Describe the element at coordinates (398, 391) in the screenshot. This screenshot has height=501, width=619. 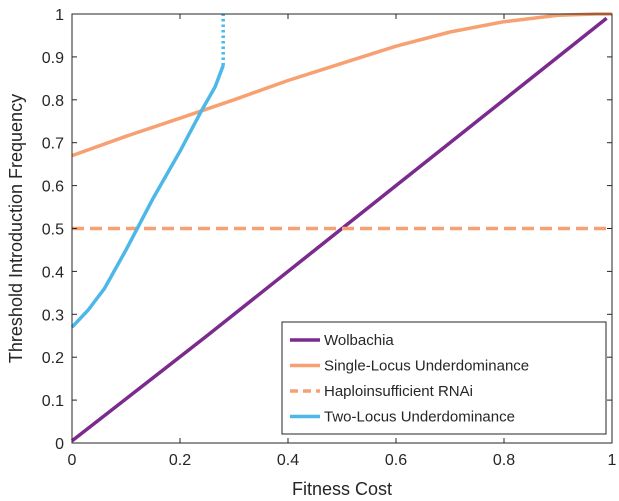
I see `legend-label-haploinsufficient-rnai: Haploinsufficient RNAi` at that location.